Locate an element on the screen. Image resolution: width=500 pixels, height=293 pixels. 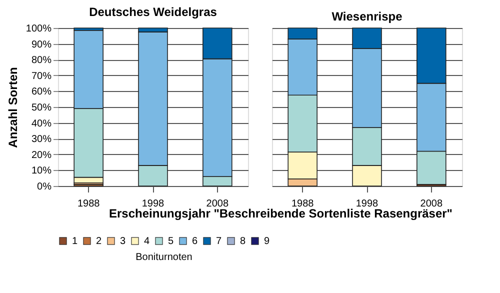
legend-label: 8 is located at coordinates (243, 241).